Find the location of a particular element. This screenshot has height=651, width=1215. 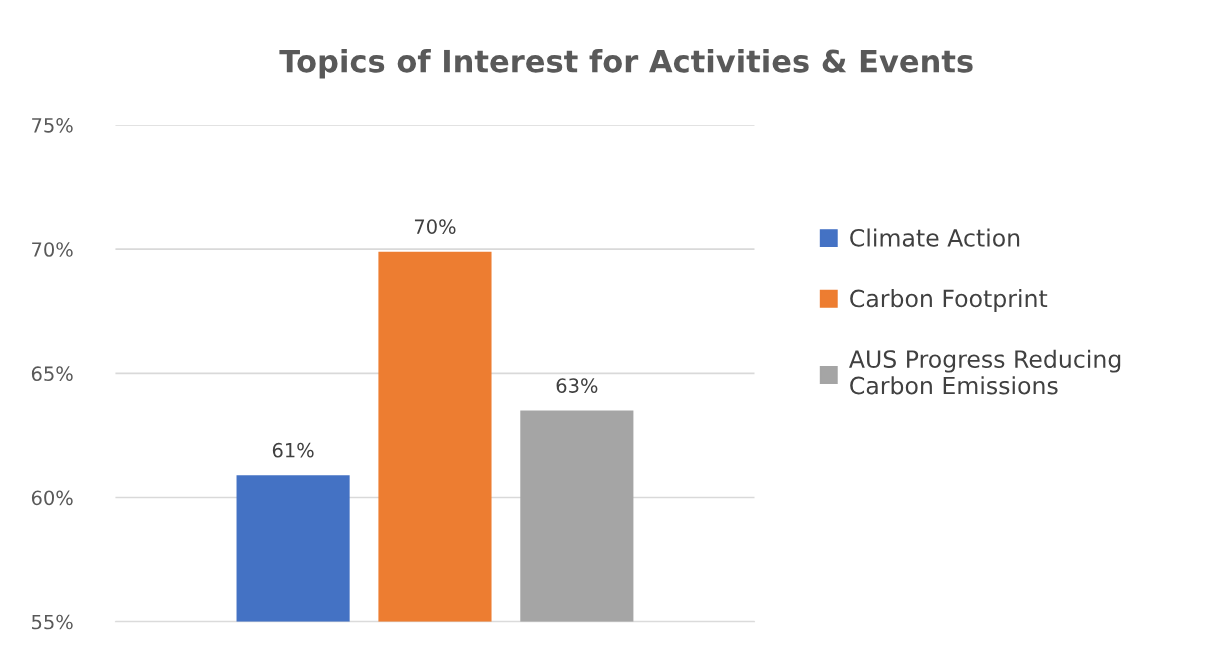

legend-label: AUS Progress Reducing Carbon Emissions is located at coordinates (985, 372).